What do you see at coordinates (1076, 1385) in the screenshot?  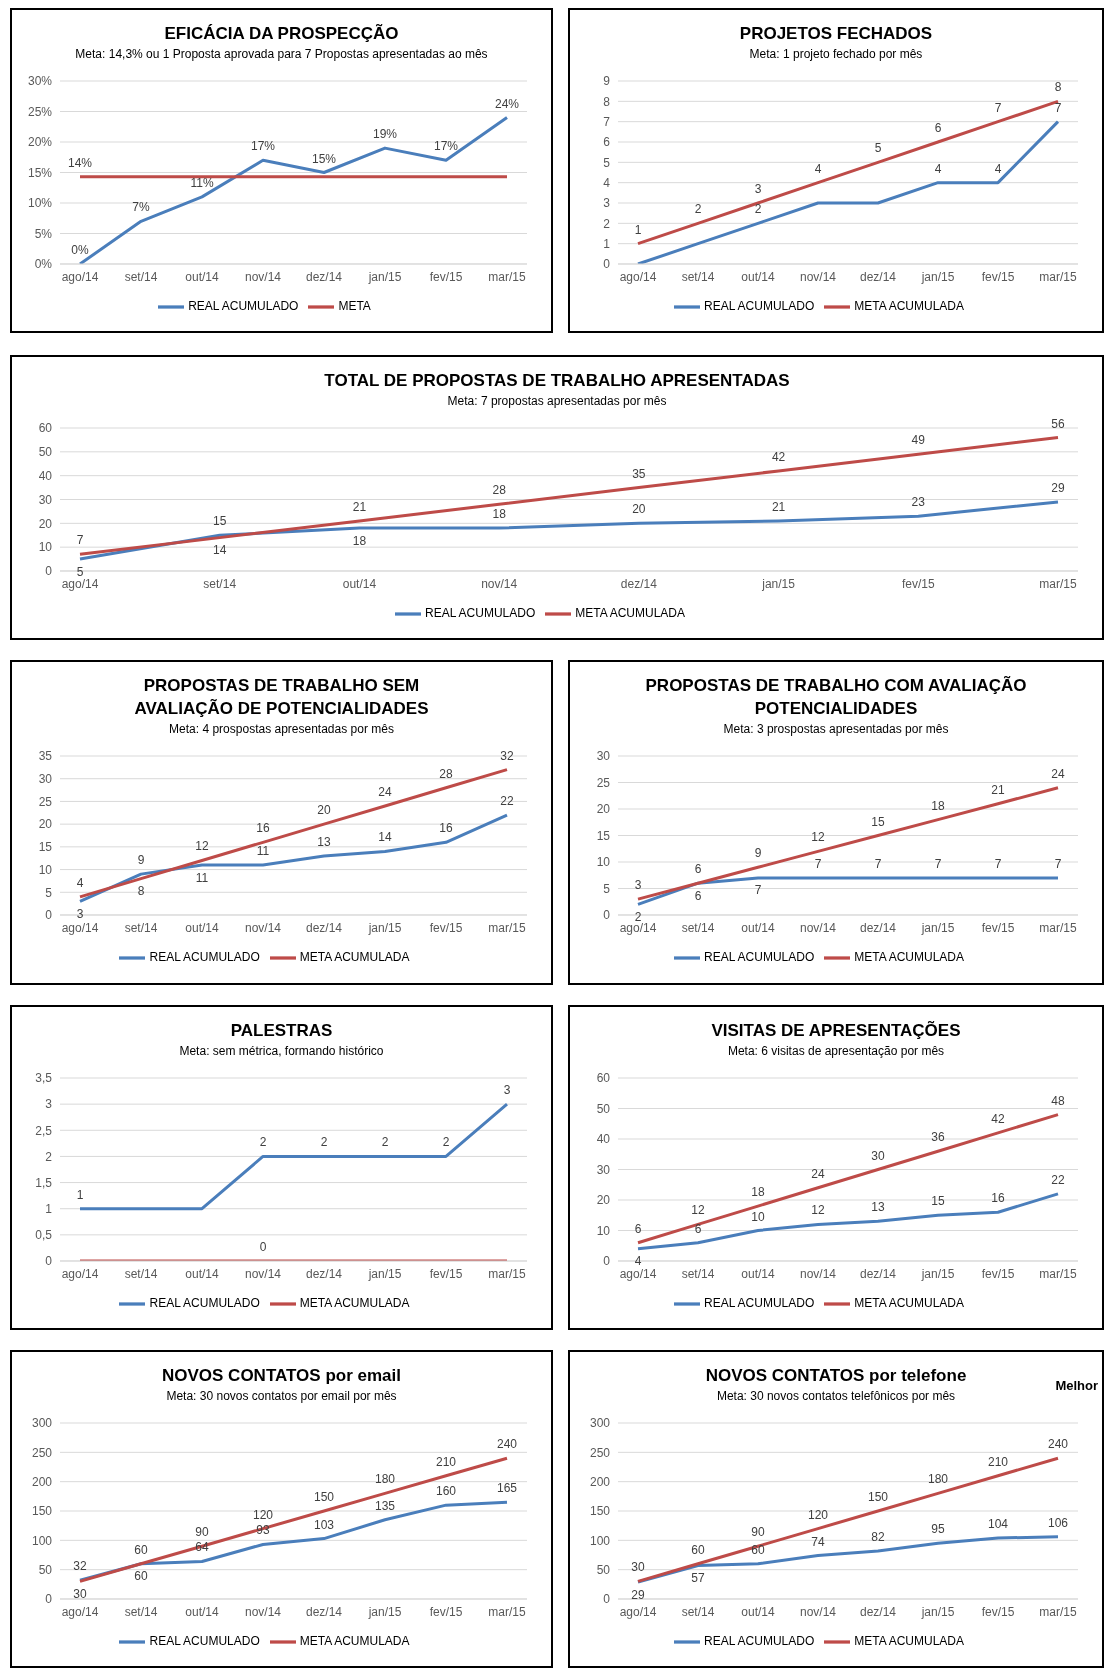 I see `text: Melhor` at bounding box center [1076, 1385].